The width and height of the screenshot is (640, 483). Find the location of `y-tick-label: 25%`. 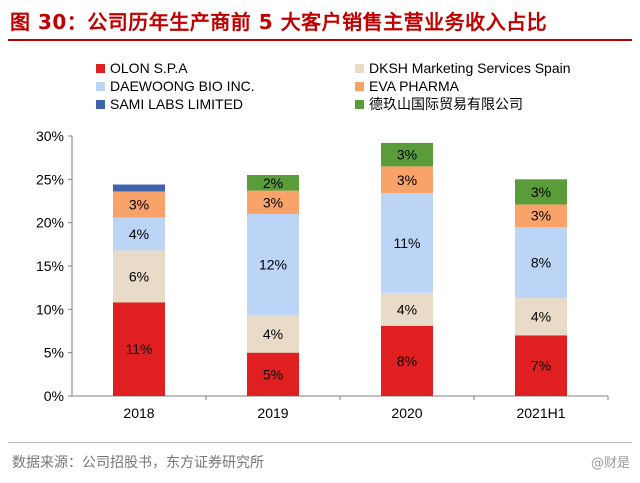

y-tick-label: 25% is located at coordinates (50, 179).